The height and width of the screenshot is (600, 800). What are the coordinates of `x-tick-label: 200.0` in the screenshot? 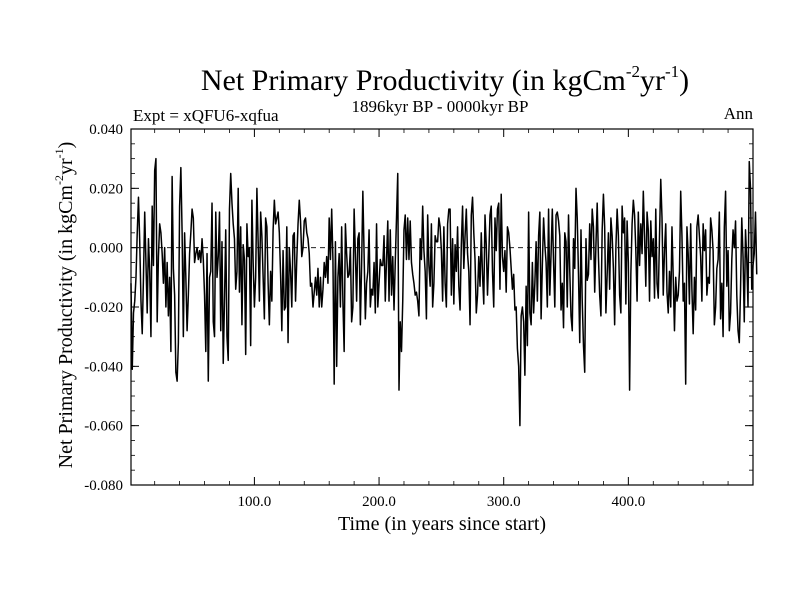 It's located at (379, 502).